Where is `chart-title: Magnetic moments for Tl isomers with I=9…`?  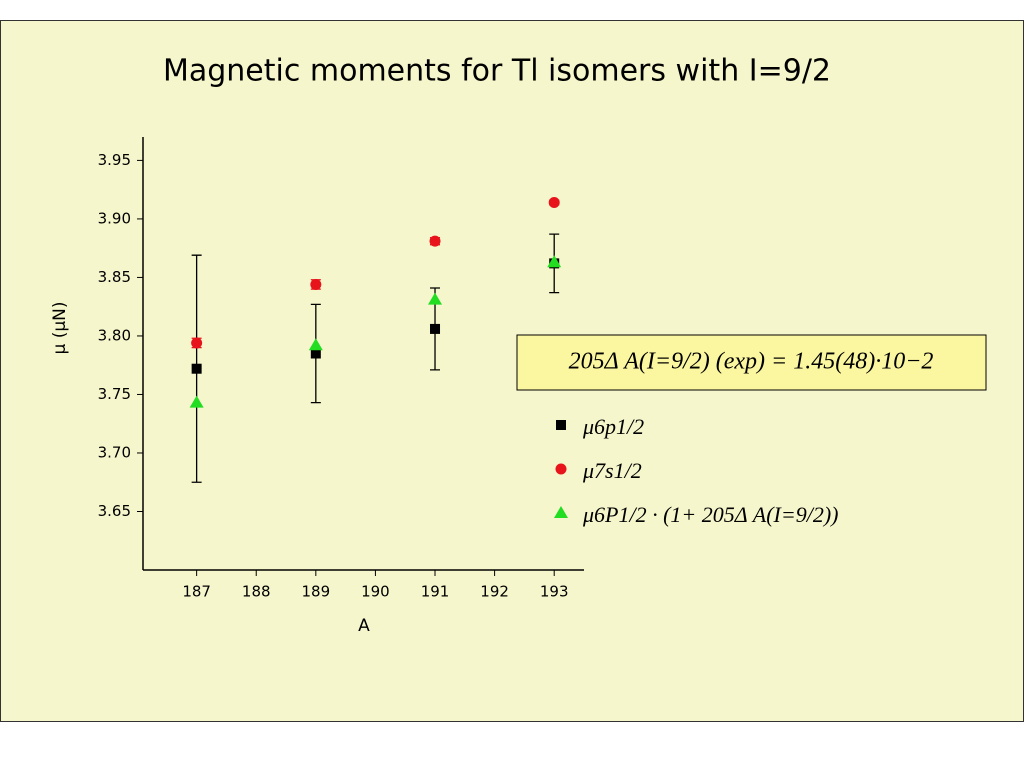 chart-title: Magnetic moments for Tl isomers with I=9… is located at coordinates (497, 71).